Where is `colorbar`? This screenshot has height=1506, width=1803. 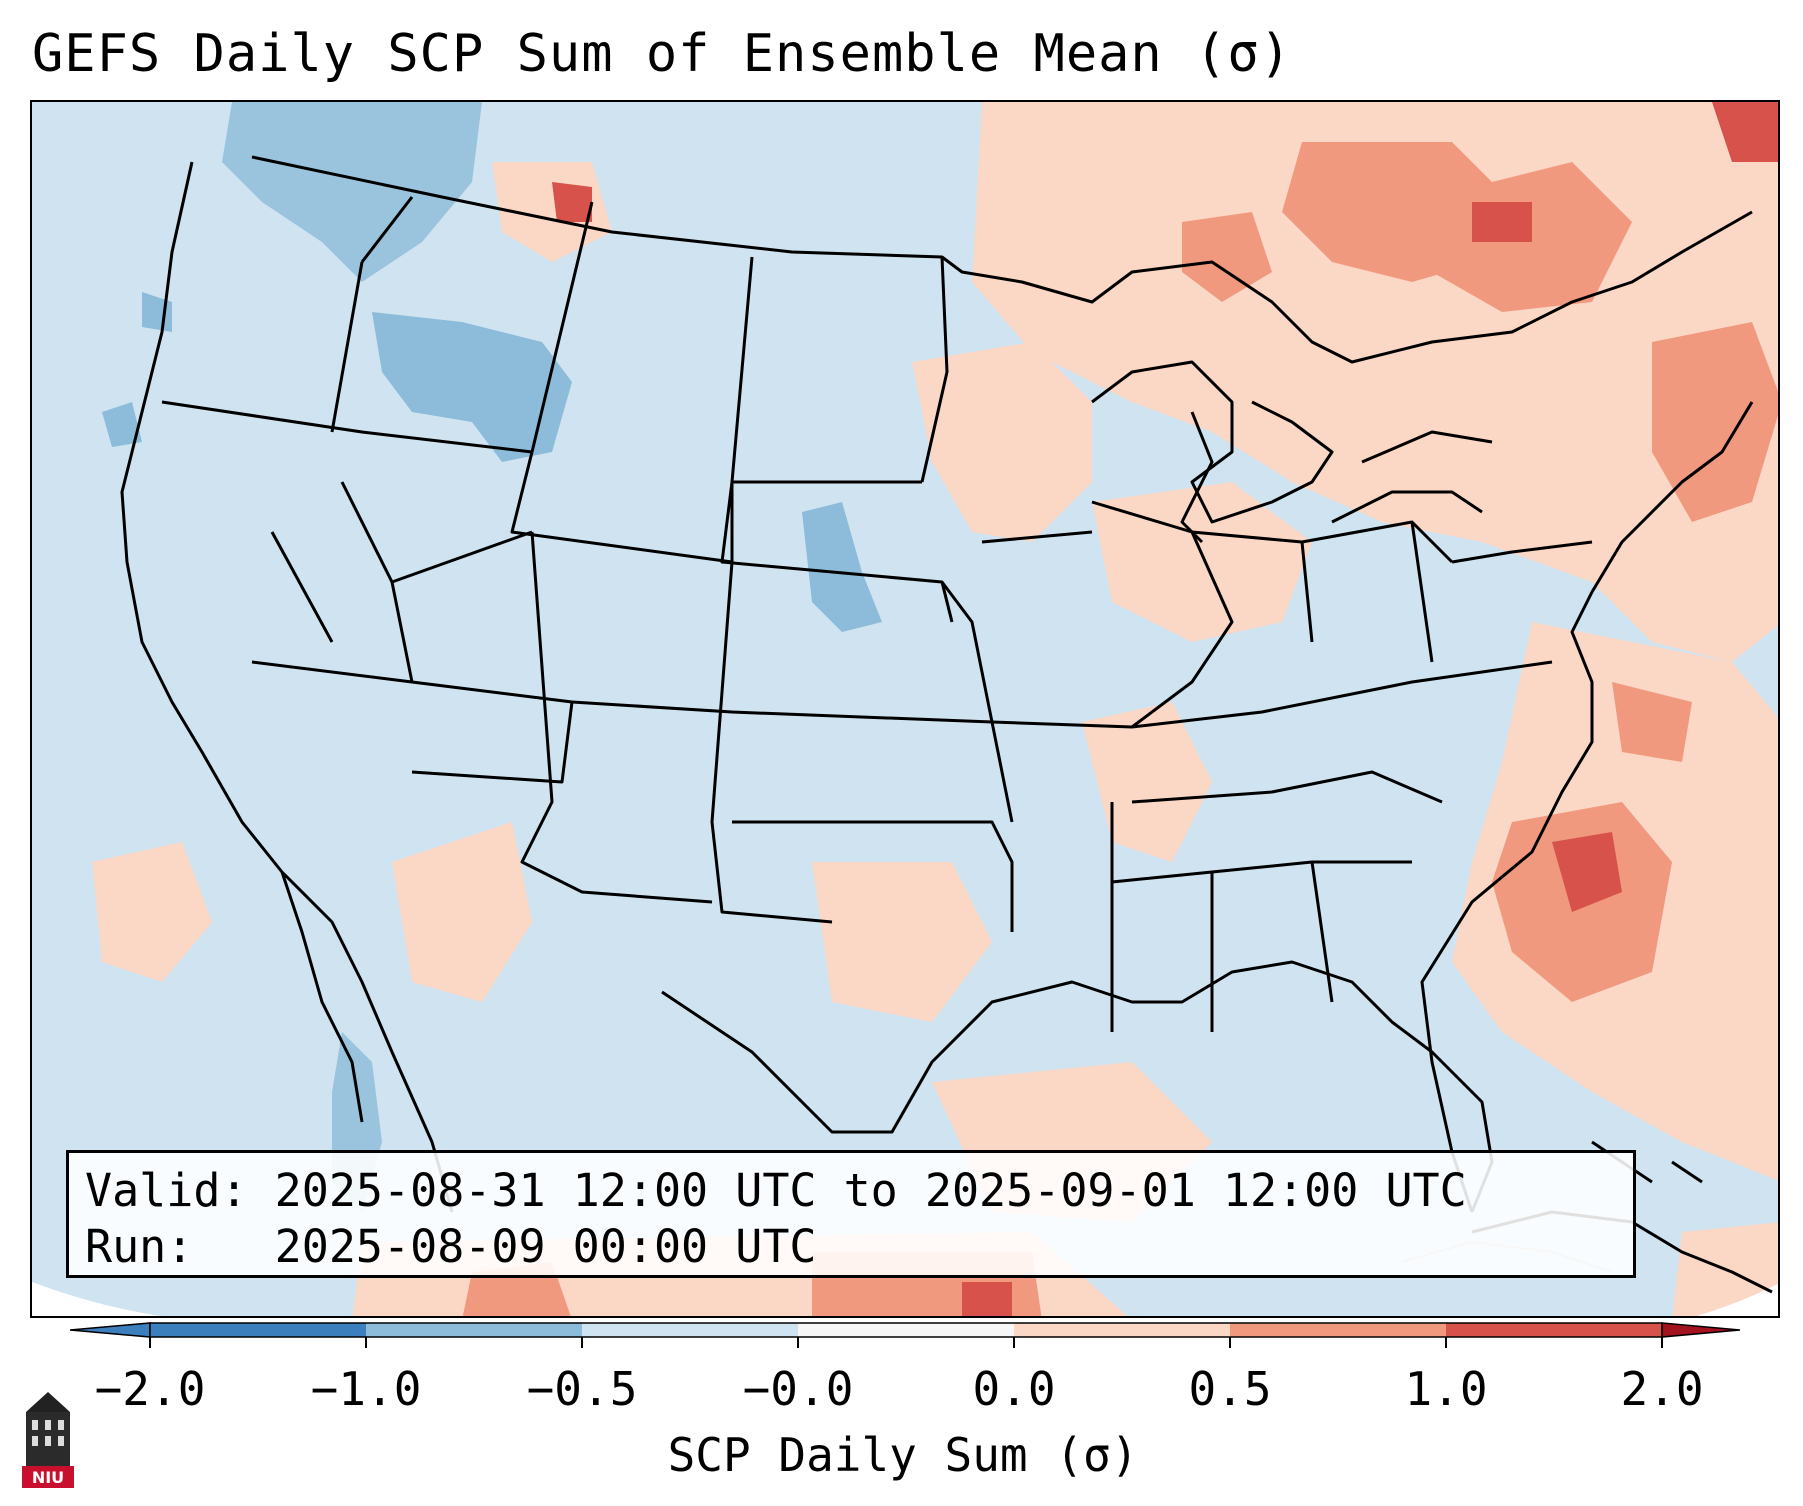
colorbar is located at coordinates (905, 1335).